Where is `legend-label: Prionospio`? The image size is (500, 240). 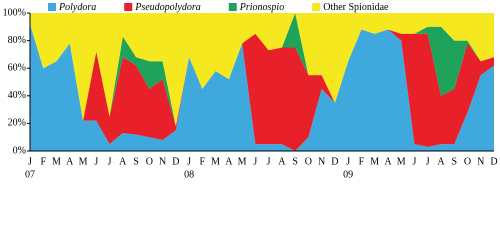 legend-label: Prionospio is located at coordinates (261, 7).